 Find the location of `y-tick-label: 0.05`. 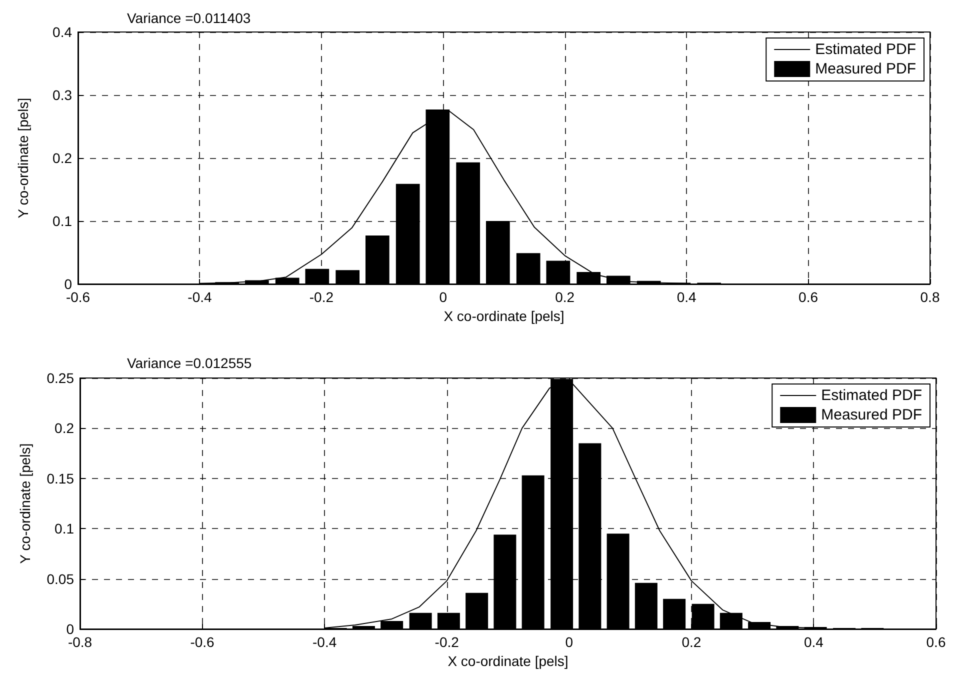

y-tick-label: 0.05 is located at coordinates (60, 578).